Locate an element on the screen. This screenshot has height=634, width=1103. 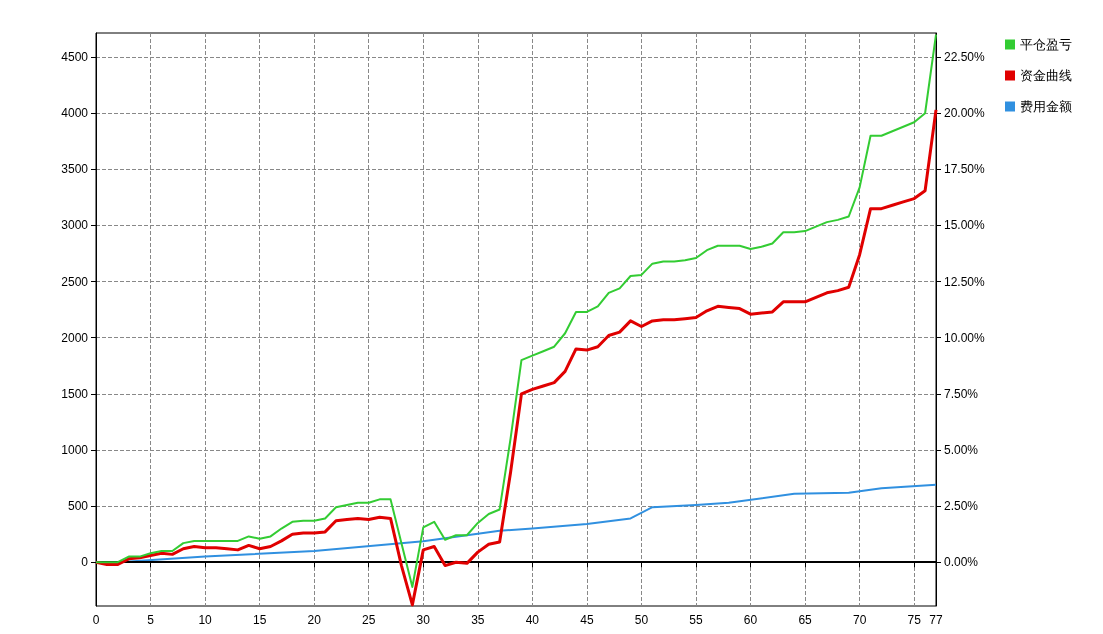
y-tick-label: 2500 is located at coordinates (75, 281).